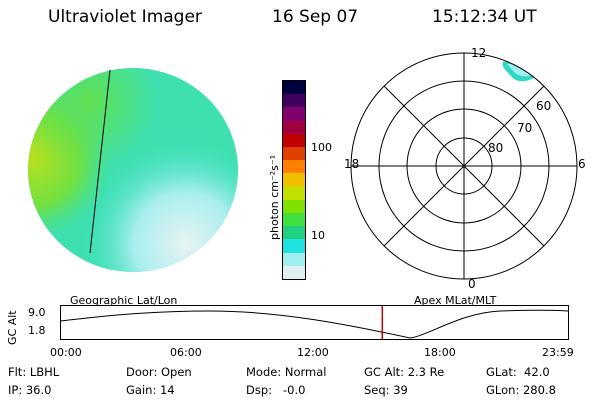  What do you see at coordinates (351, 164) in the screenshot?
I see `mlt-label-18: 18` at bounding box center [351, 164].